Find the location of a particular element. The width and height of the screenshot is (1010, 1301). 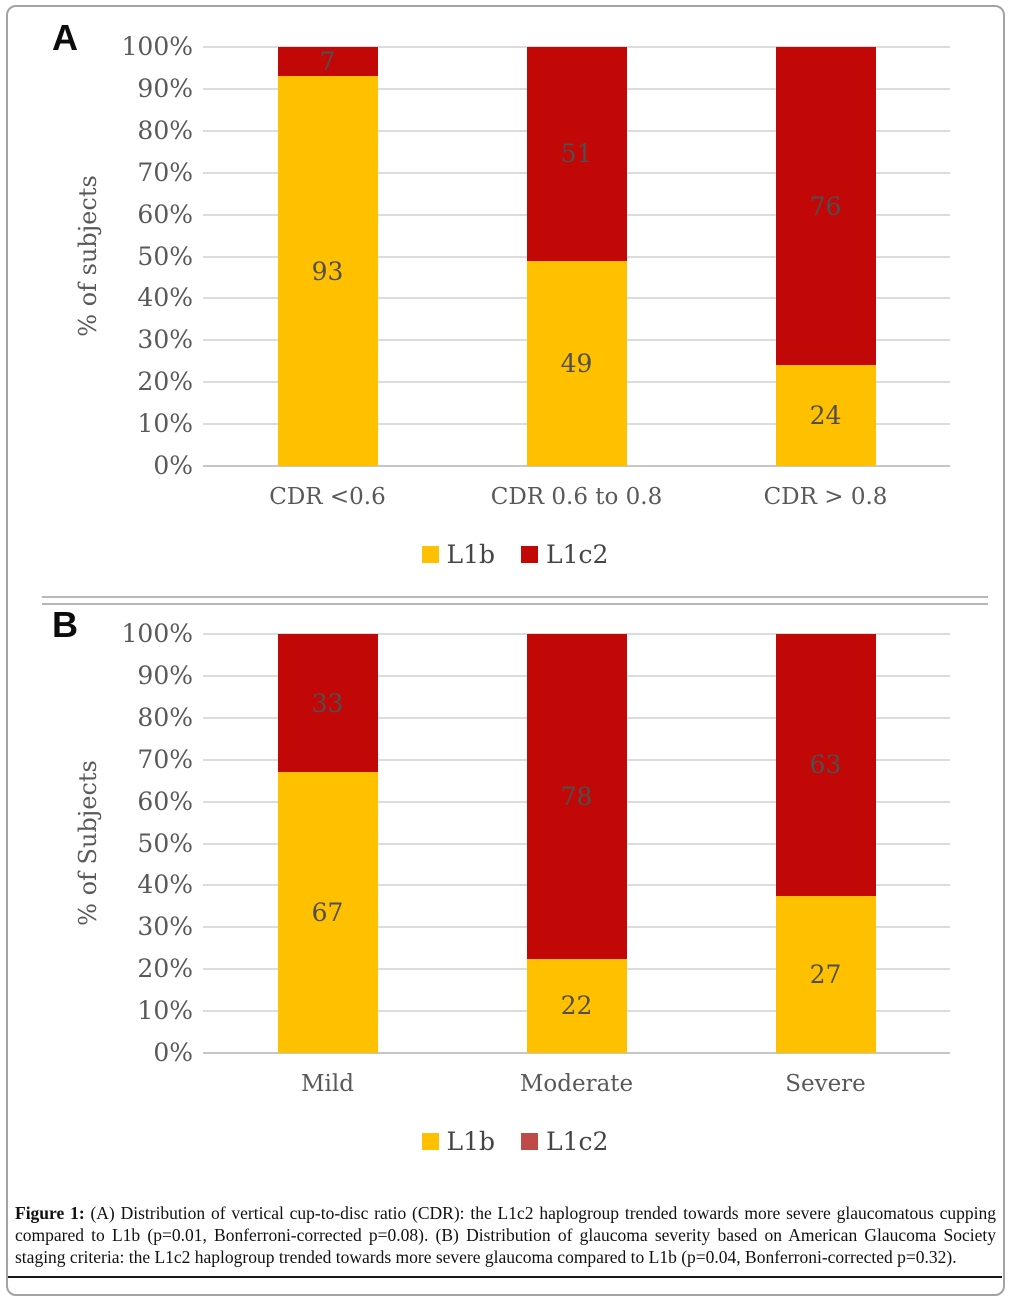

x-axis-label: Moderate is located at coordinates (576, 1084).